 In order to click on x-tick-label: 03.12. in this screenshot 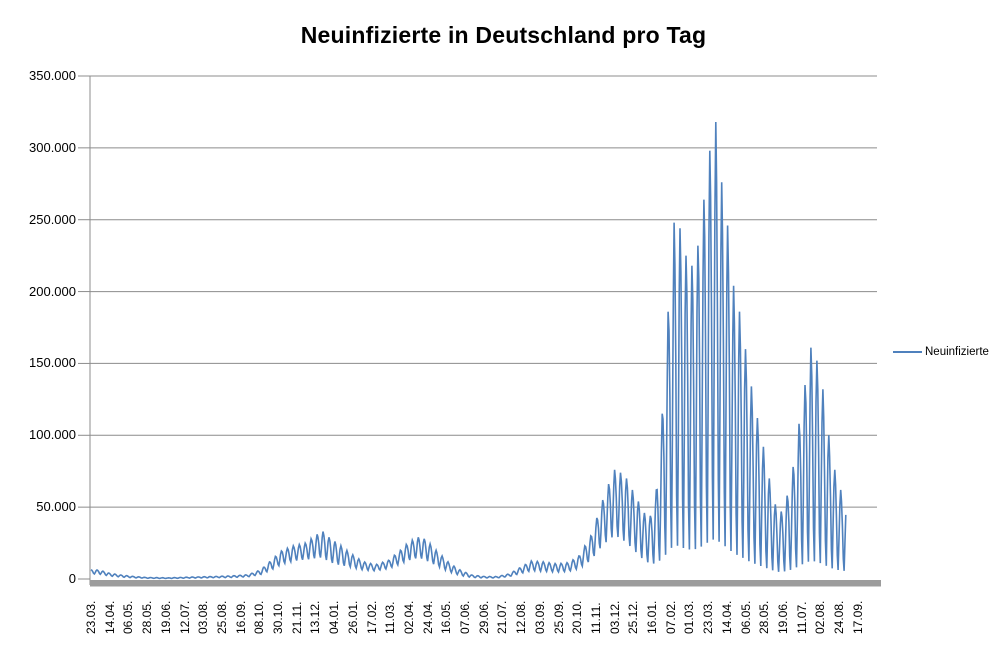, I will do `click(614, 617)`.